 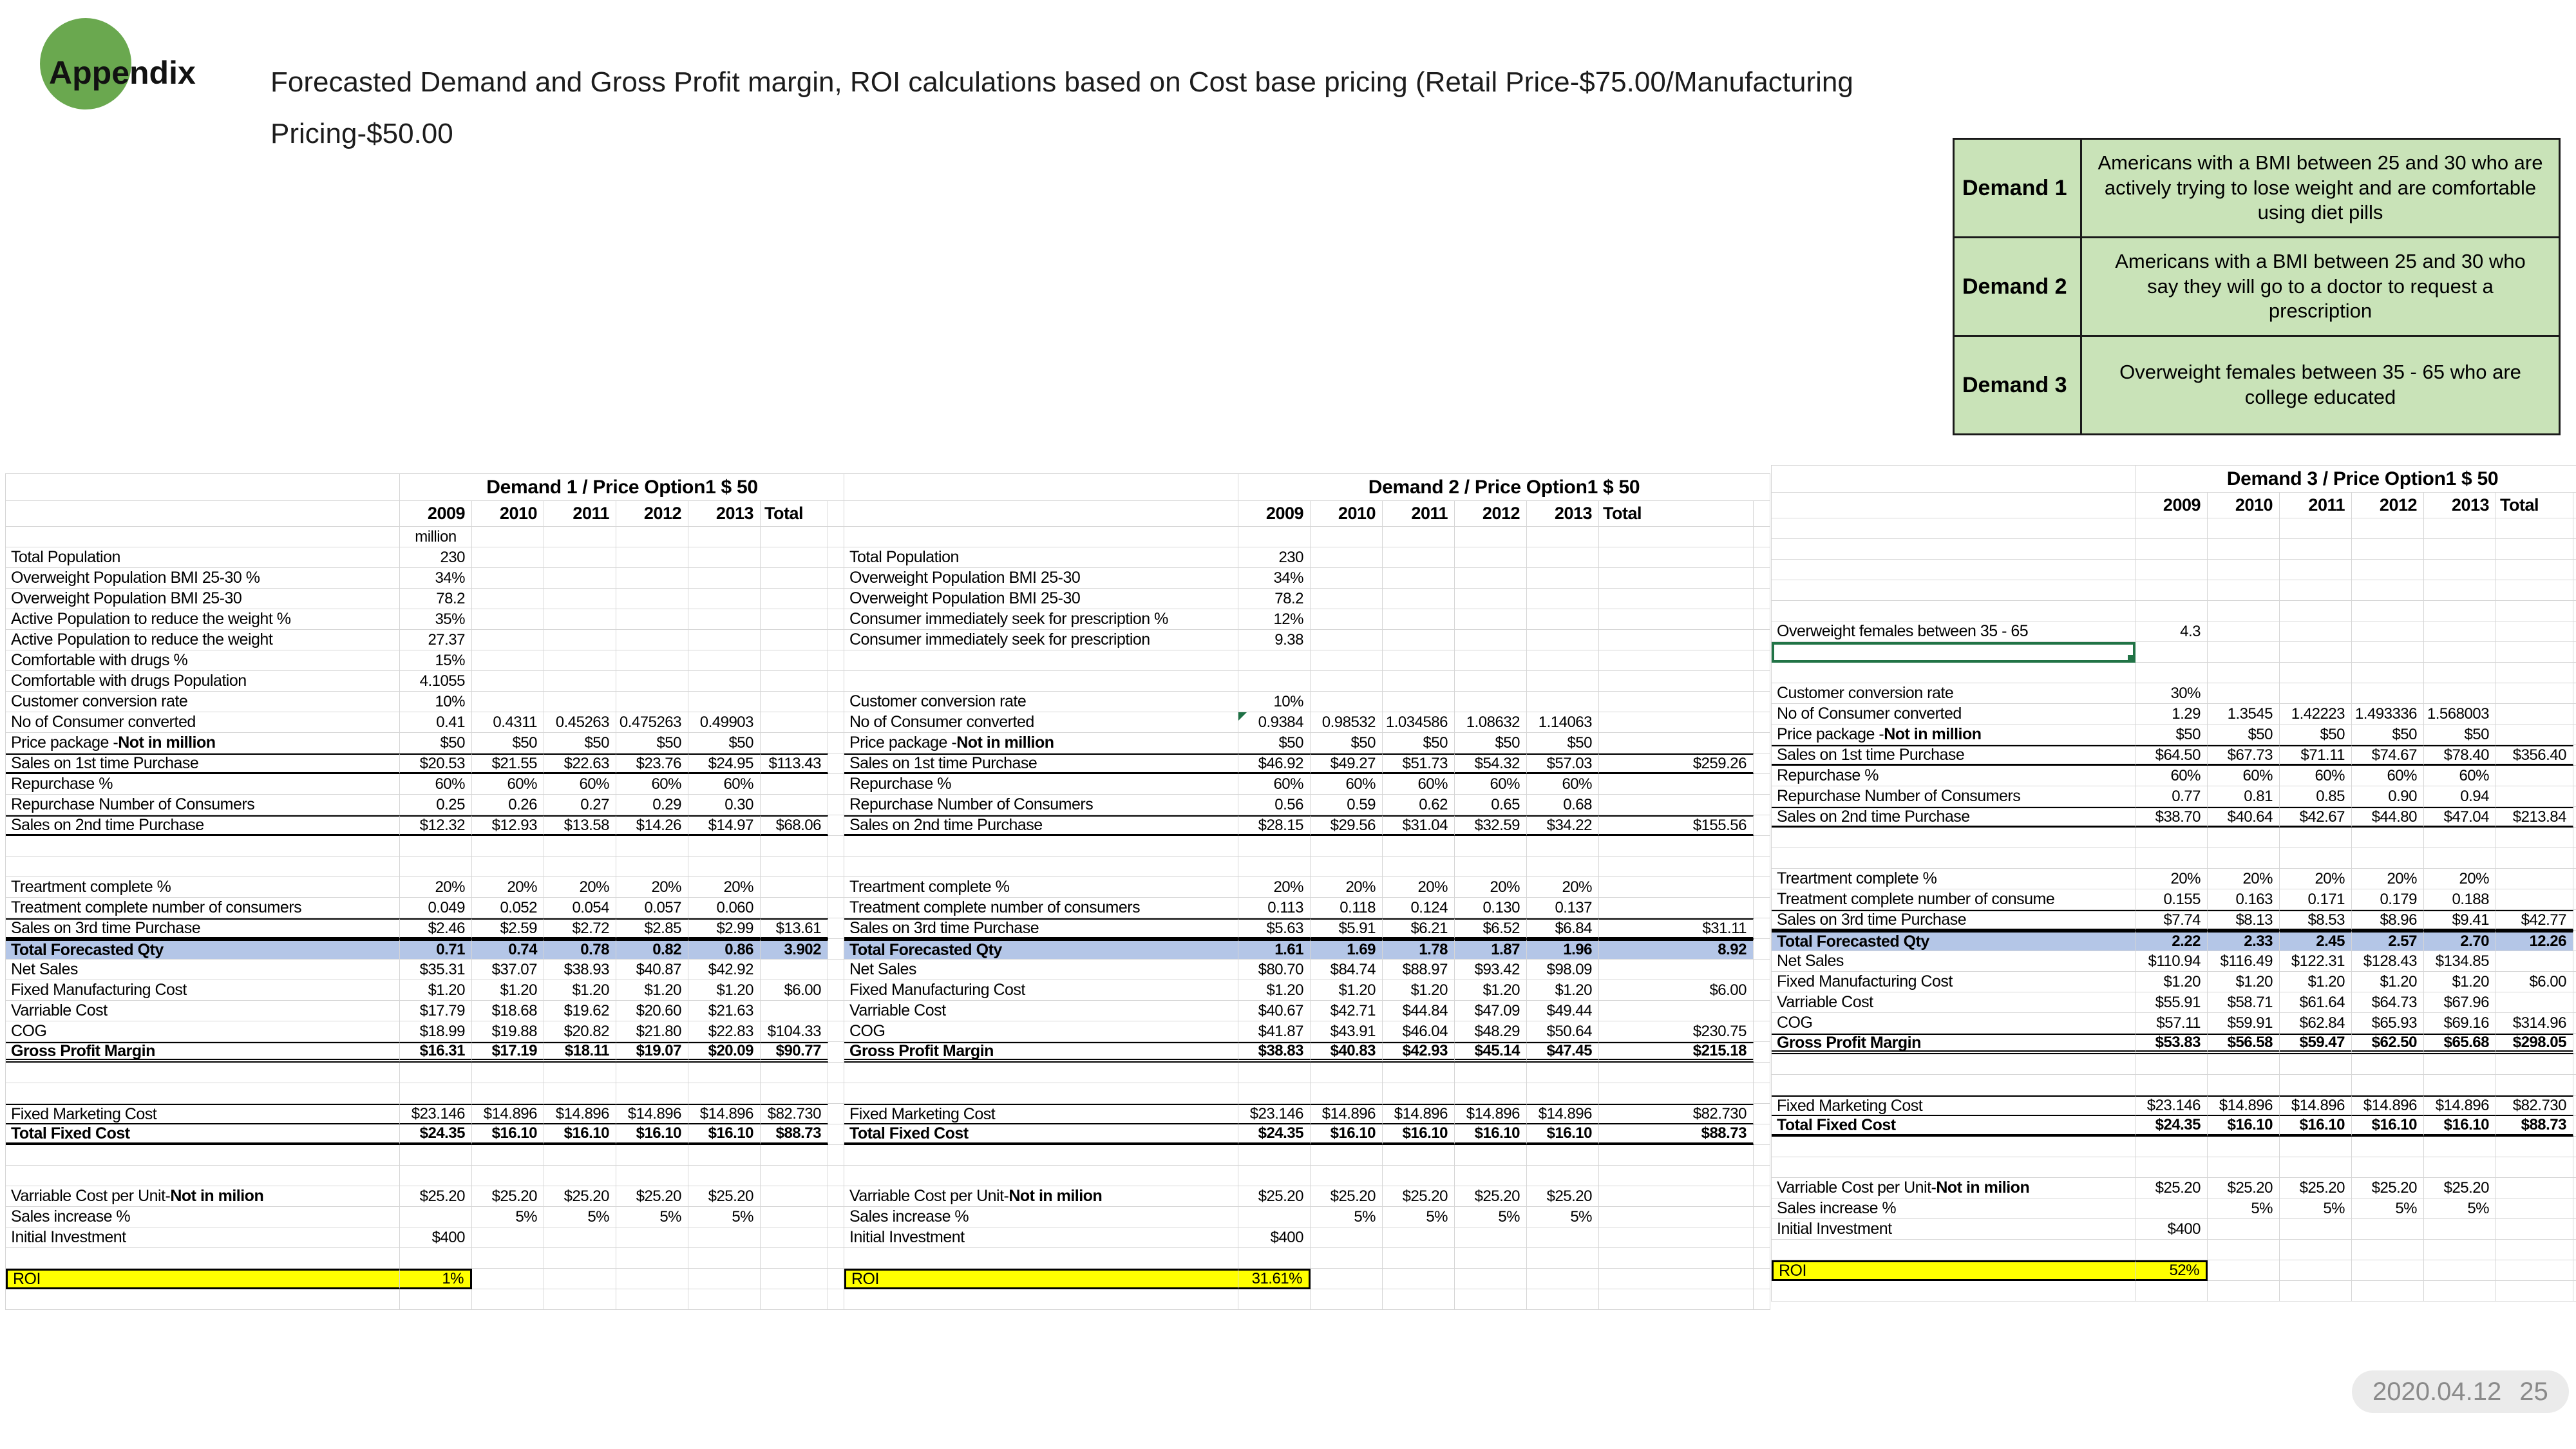 I want to click on cell: $2.59, so click(x=508, y=929).